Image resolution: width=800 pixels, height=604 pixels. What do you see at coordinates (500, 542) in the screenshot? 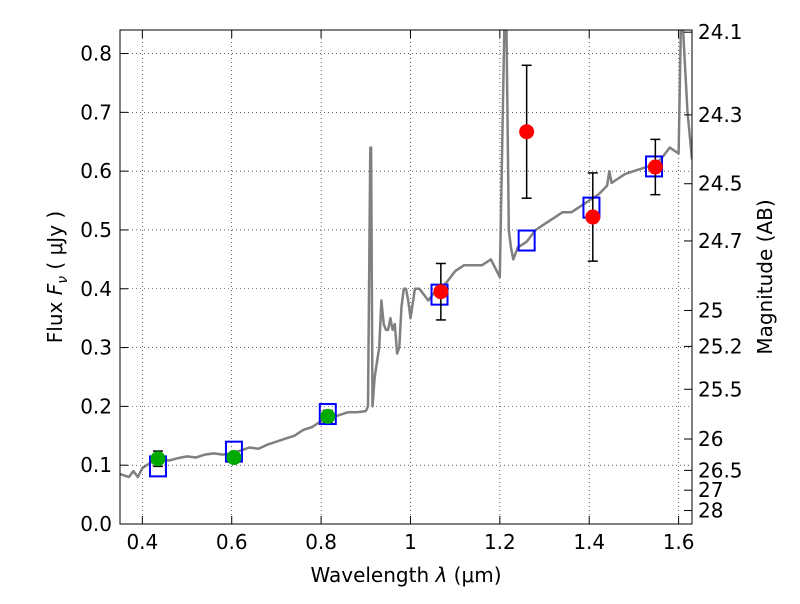
I see `x-tick-label: 1.2` at bounding box center [500, 542].